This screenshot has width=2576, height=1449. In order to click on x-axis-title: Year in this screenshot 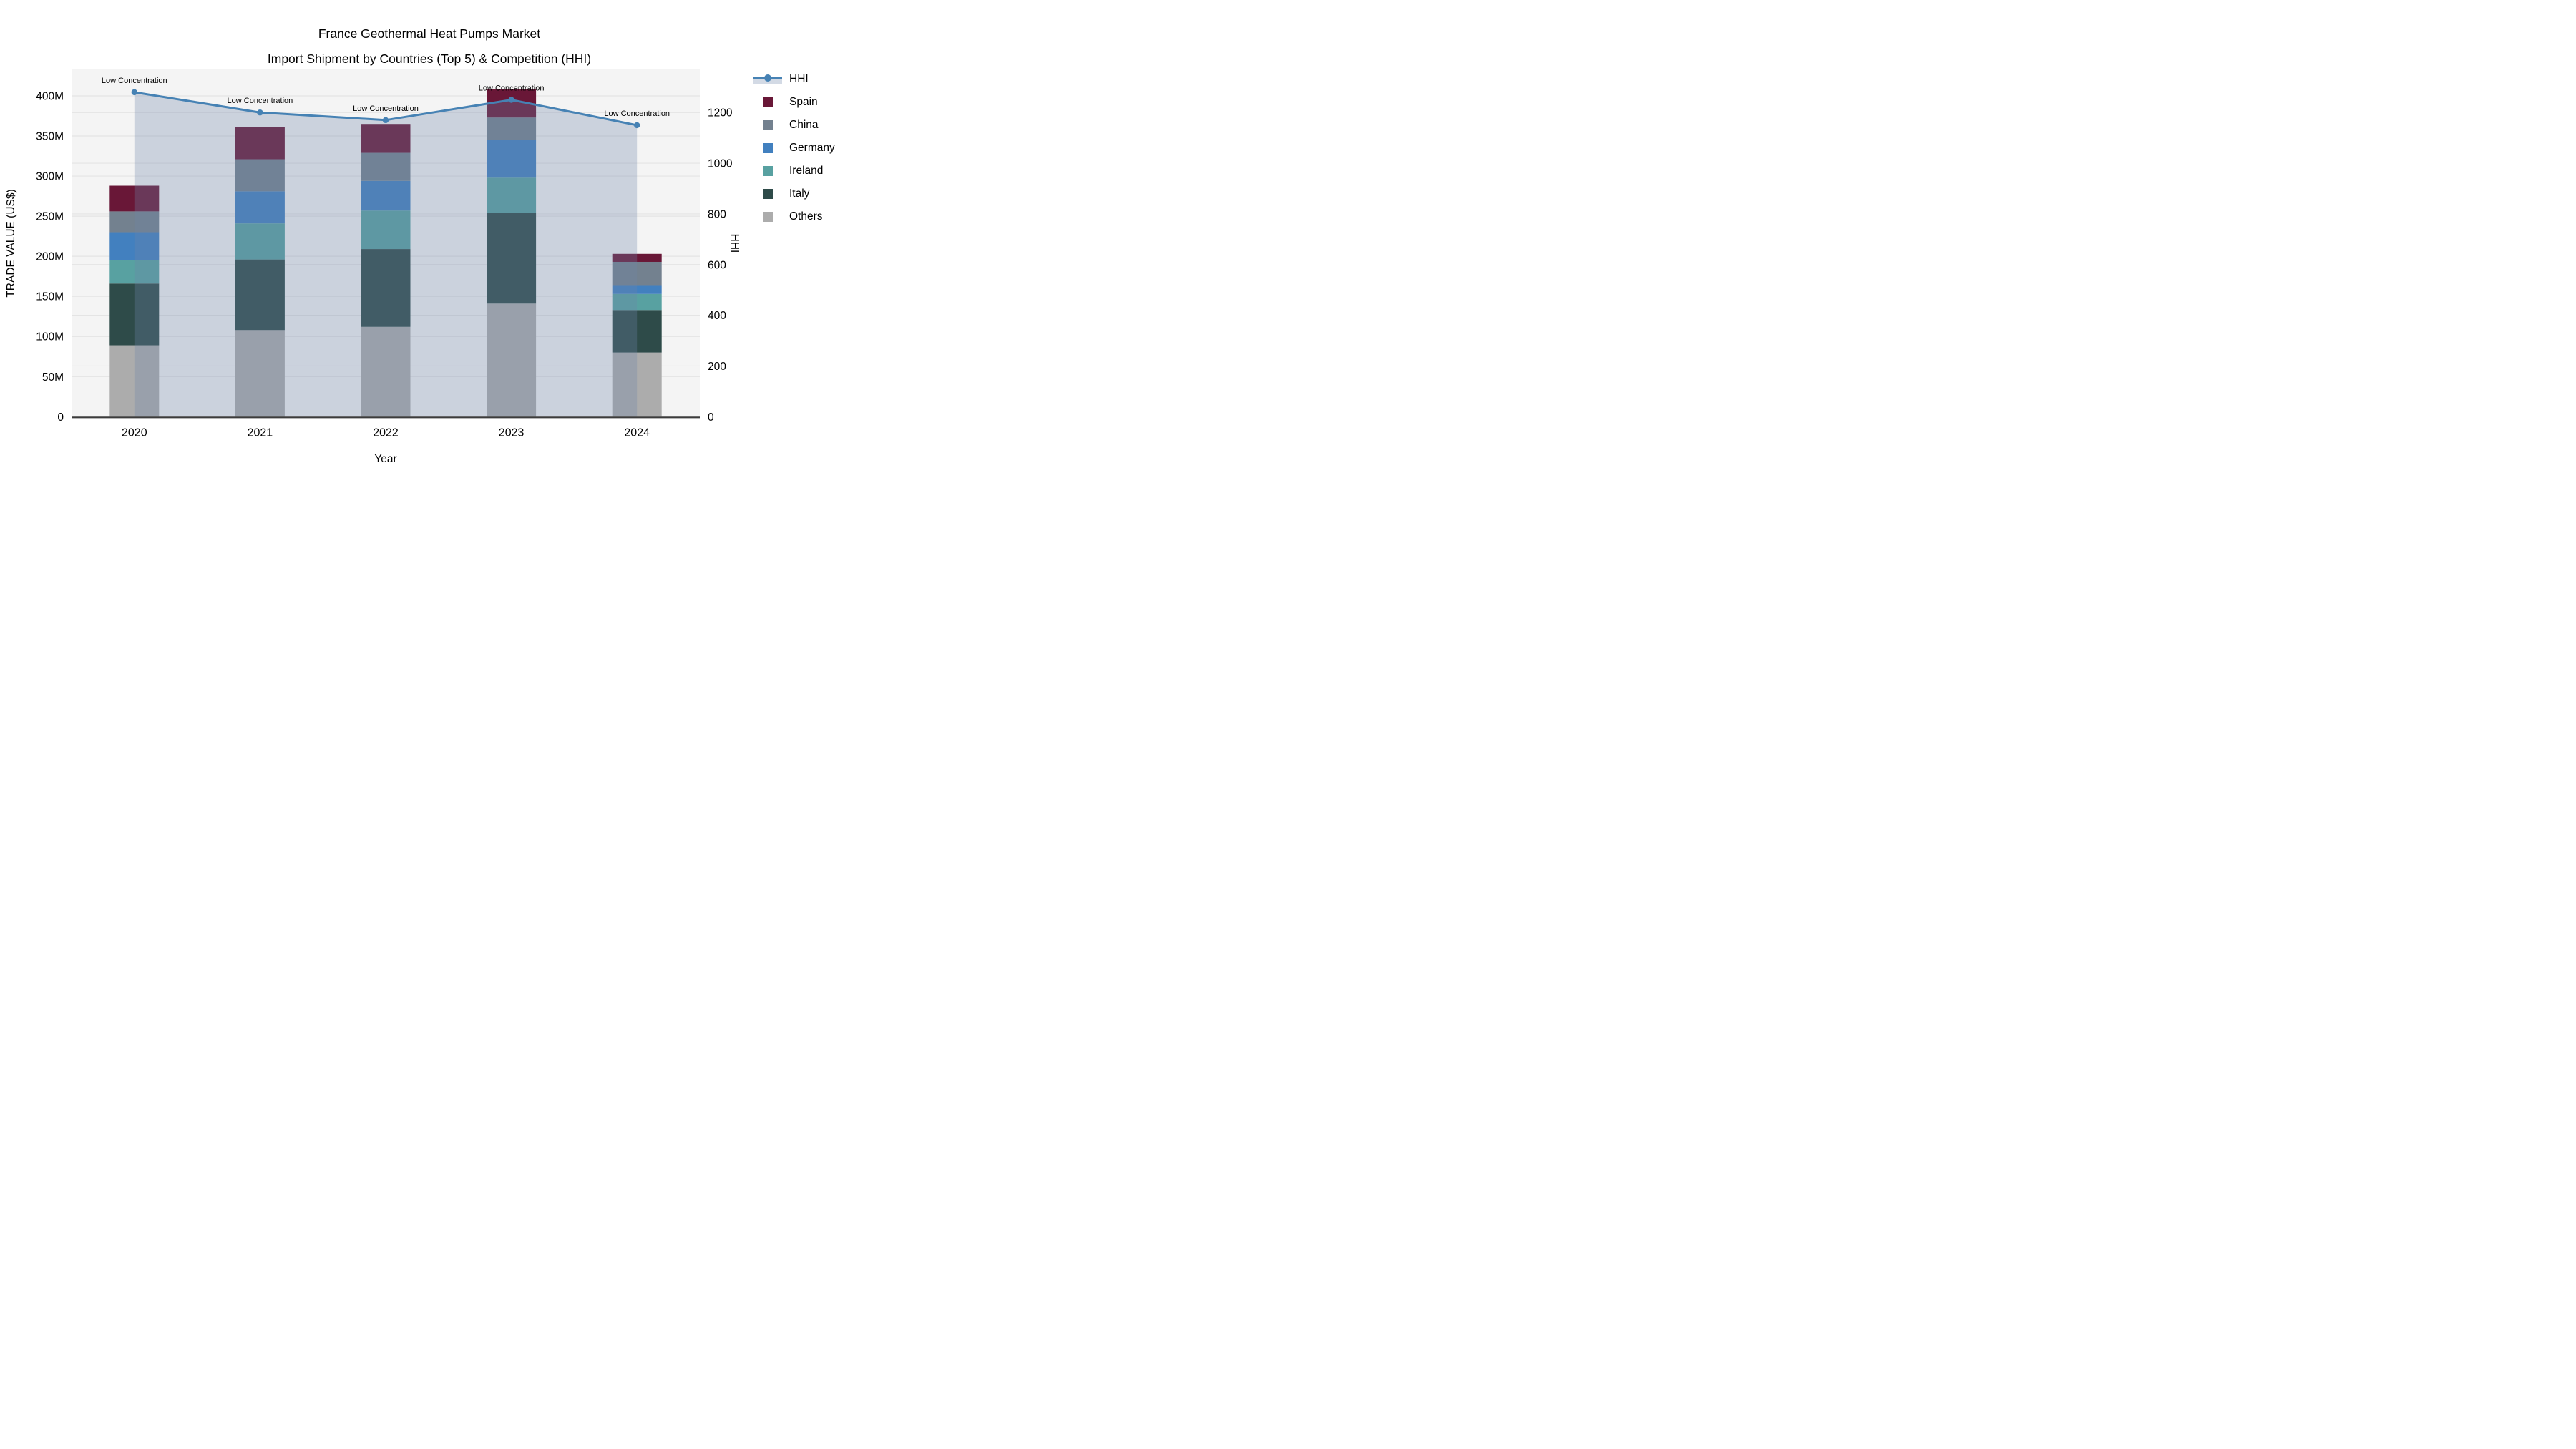, I will do `click(385, 459)`.